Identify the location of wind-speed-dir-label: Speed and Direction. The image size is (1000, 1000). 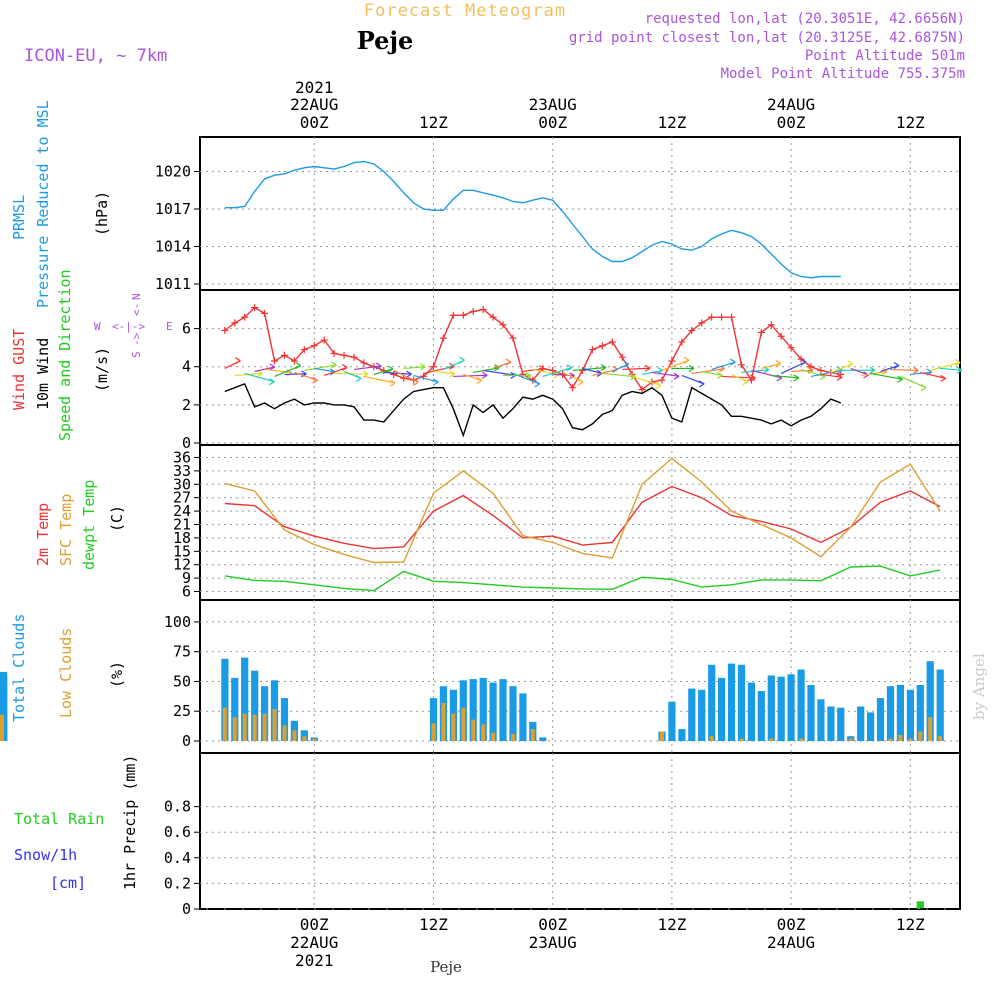
(65, 355).